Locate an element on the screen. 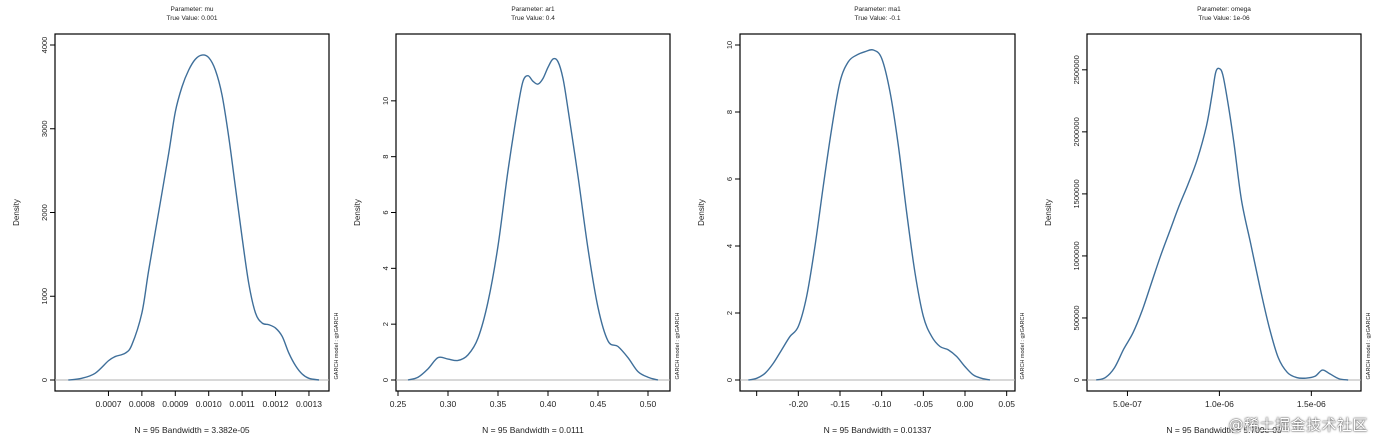  y-tick-label: 4000 is located at coordinates (44, 45).